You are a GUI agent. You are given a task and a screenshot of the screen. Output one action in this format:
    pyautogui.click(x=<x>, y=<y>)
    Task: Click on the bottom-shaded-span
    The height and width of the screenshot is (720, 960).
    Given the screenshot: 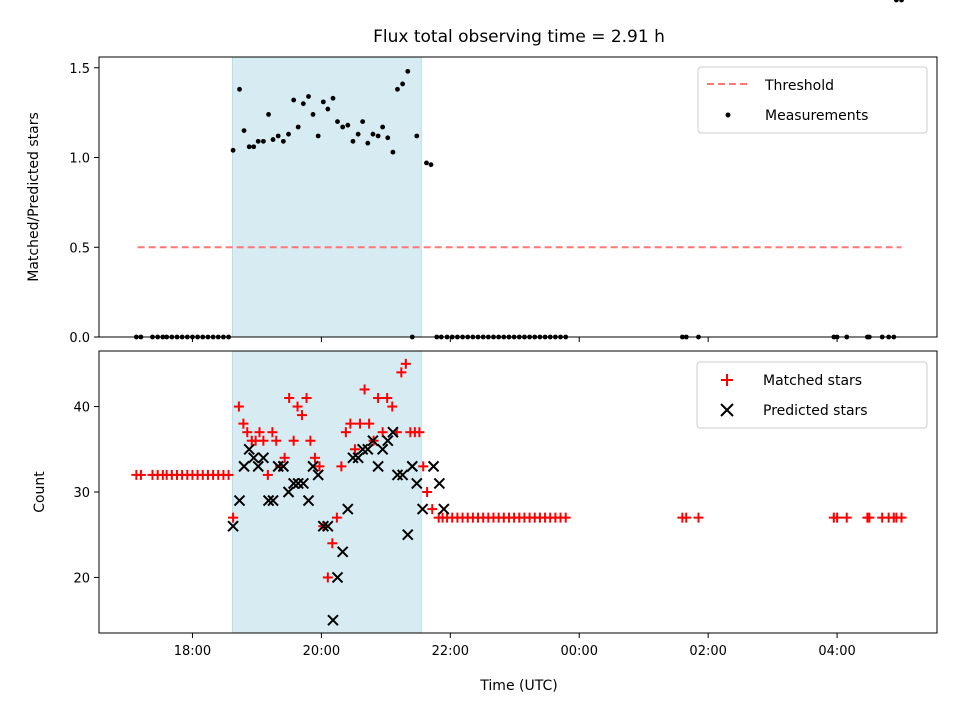 What is the action you would take?
    pyautogui.click(x=326, y=492)
    